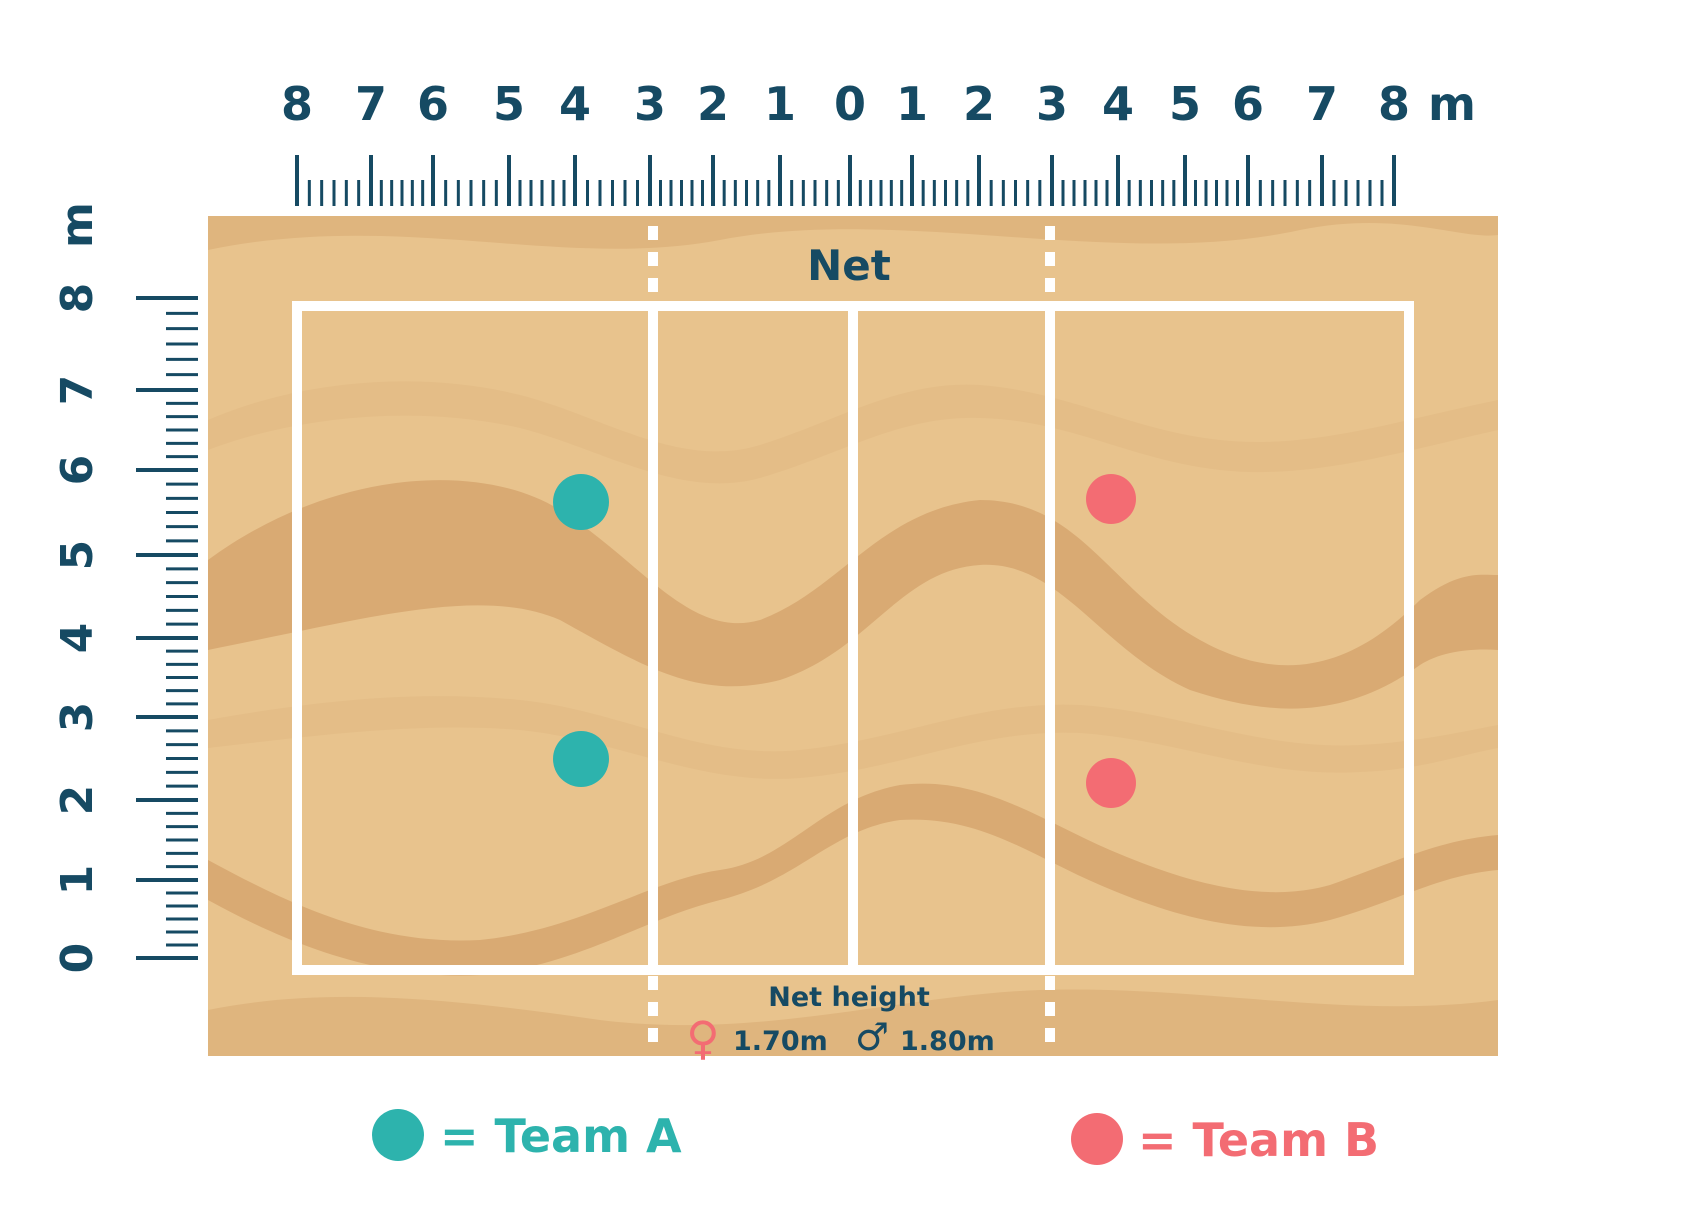  Describe the element at coordinates (780, 1041) in the screenshot. I see `female-net-height: 1.70m` at that location.